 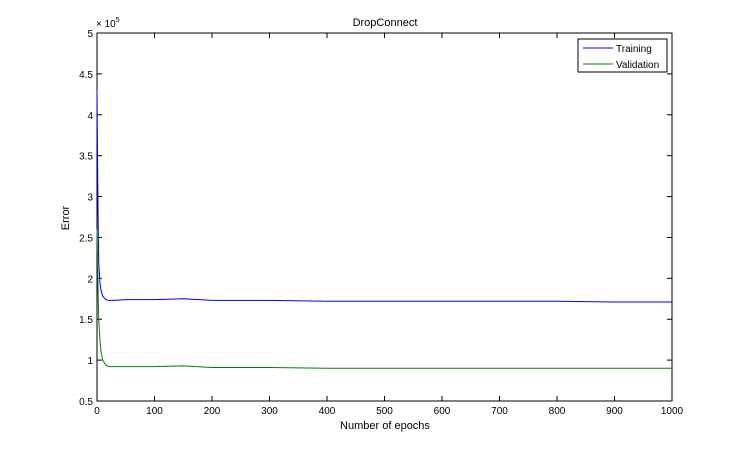 I want to click on x-tick-label: 300, so click(x=269, y=411).